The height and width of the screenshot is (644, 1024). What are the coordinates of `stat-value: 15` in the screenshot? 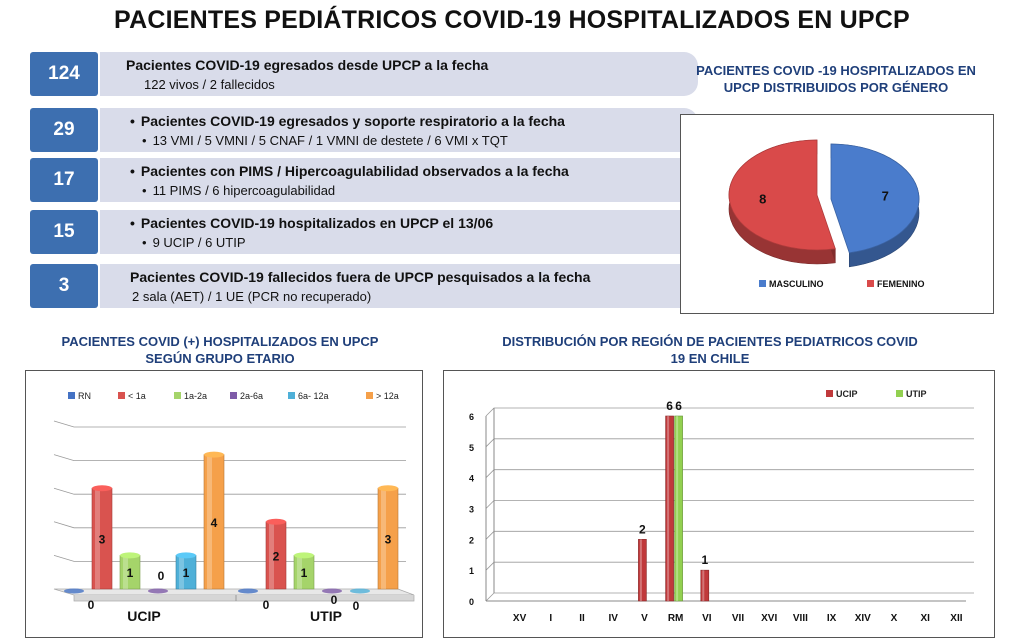 It's located at (64, 232).